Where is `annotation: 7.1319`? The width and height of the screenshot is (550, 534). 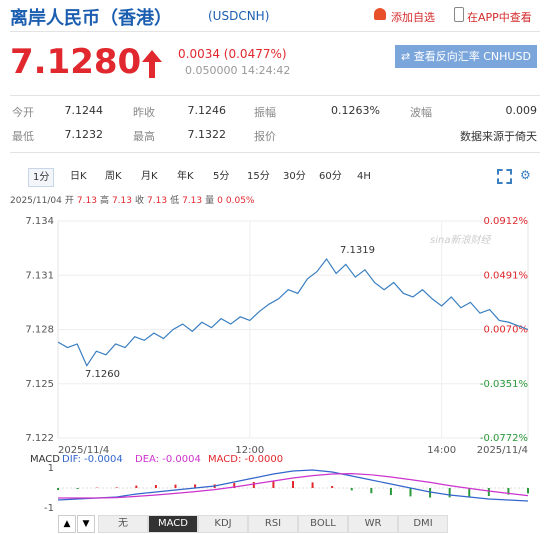 annotation: 7.1319 is located at coordinates (357, 250).